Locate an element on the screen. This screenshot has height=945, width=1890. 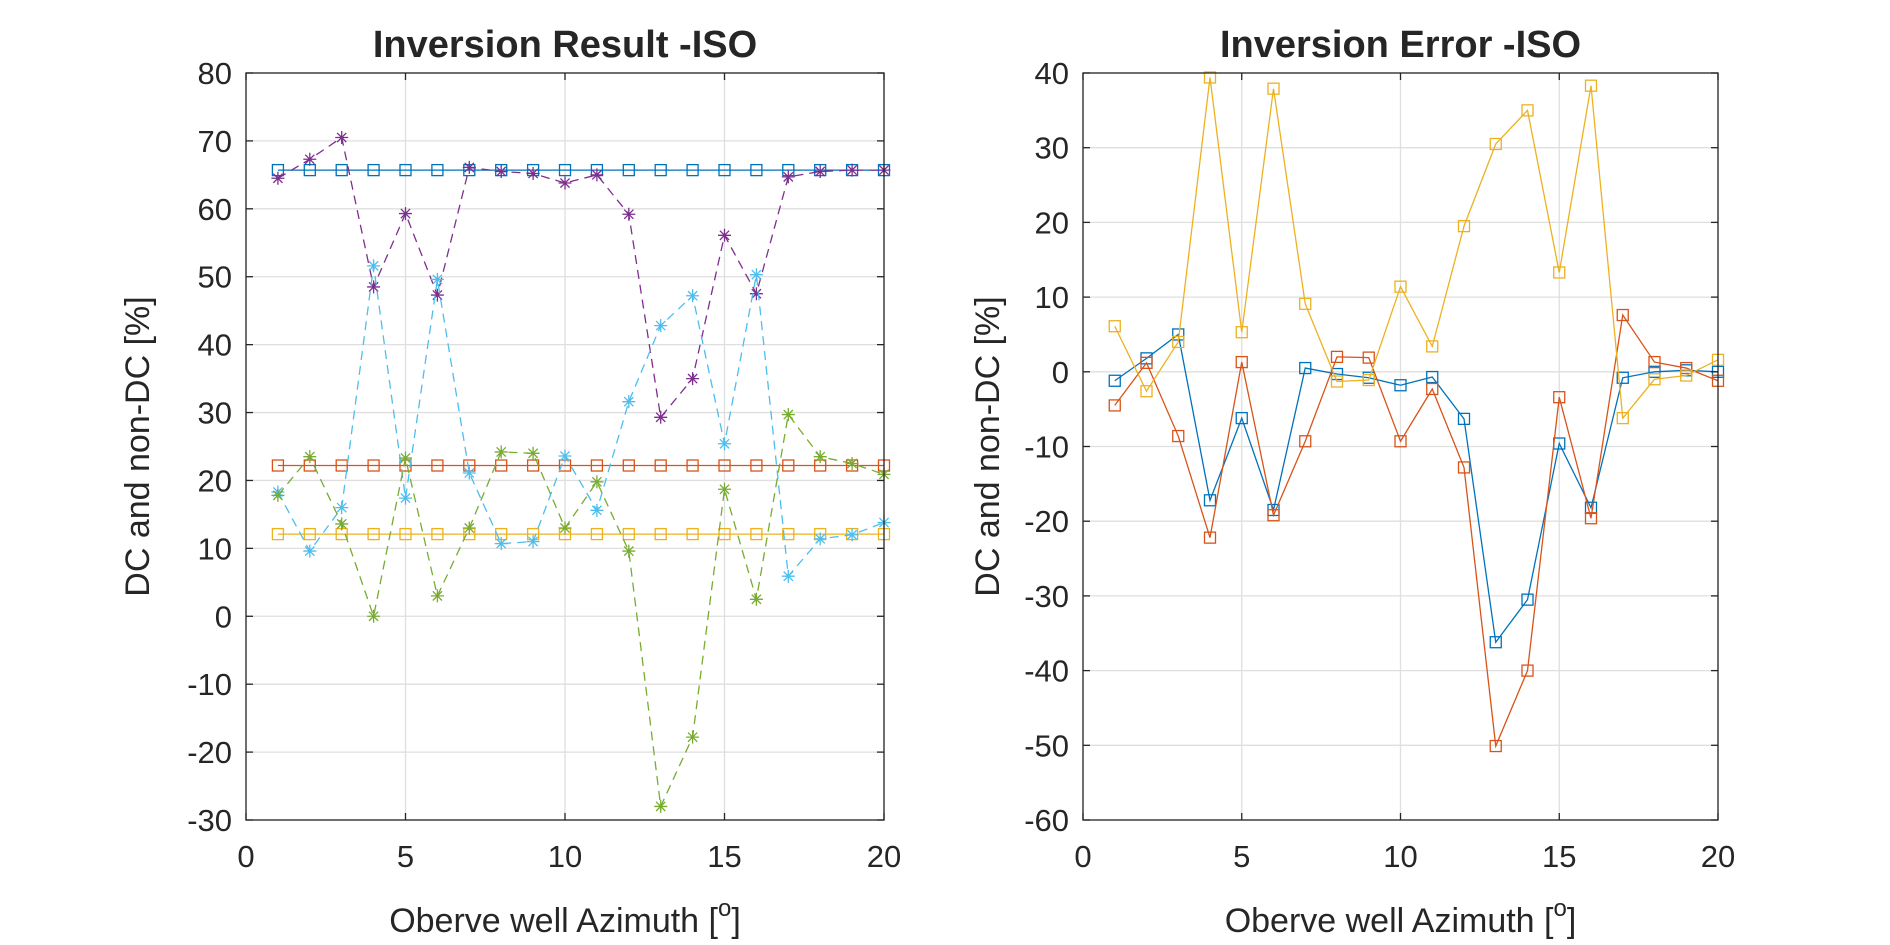
x-axis-label: Oberve well Azimuth [o] is located at coordinates (1401, 917).